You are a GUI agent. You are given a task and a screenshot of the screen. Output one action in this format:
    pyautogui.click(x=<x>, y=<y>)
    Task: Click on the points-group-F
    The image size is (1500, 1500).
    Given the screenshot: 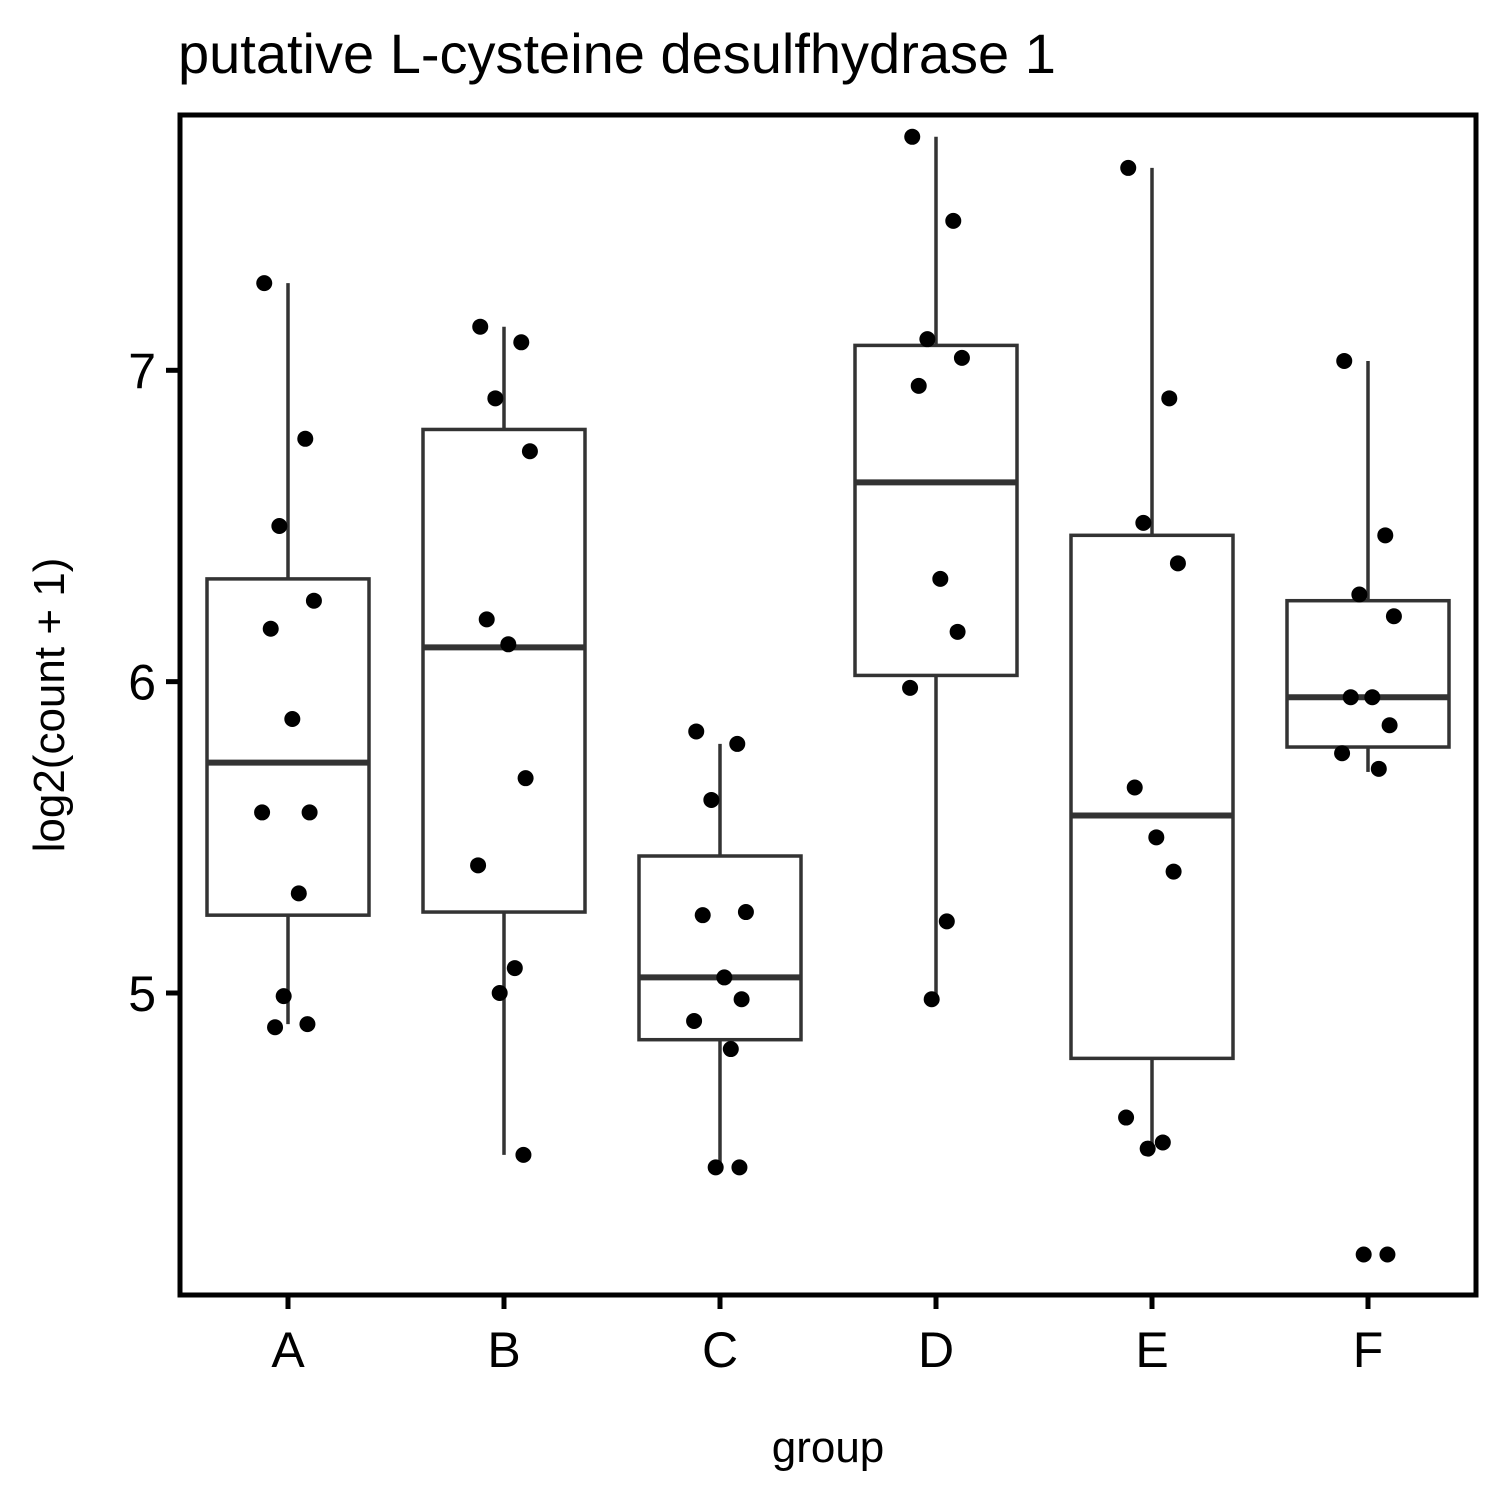 What is the action you would take?
    pyautogui.click(x=1368, y=807)
    